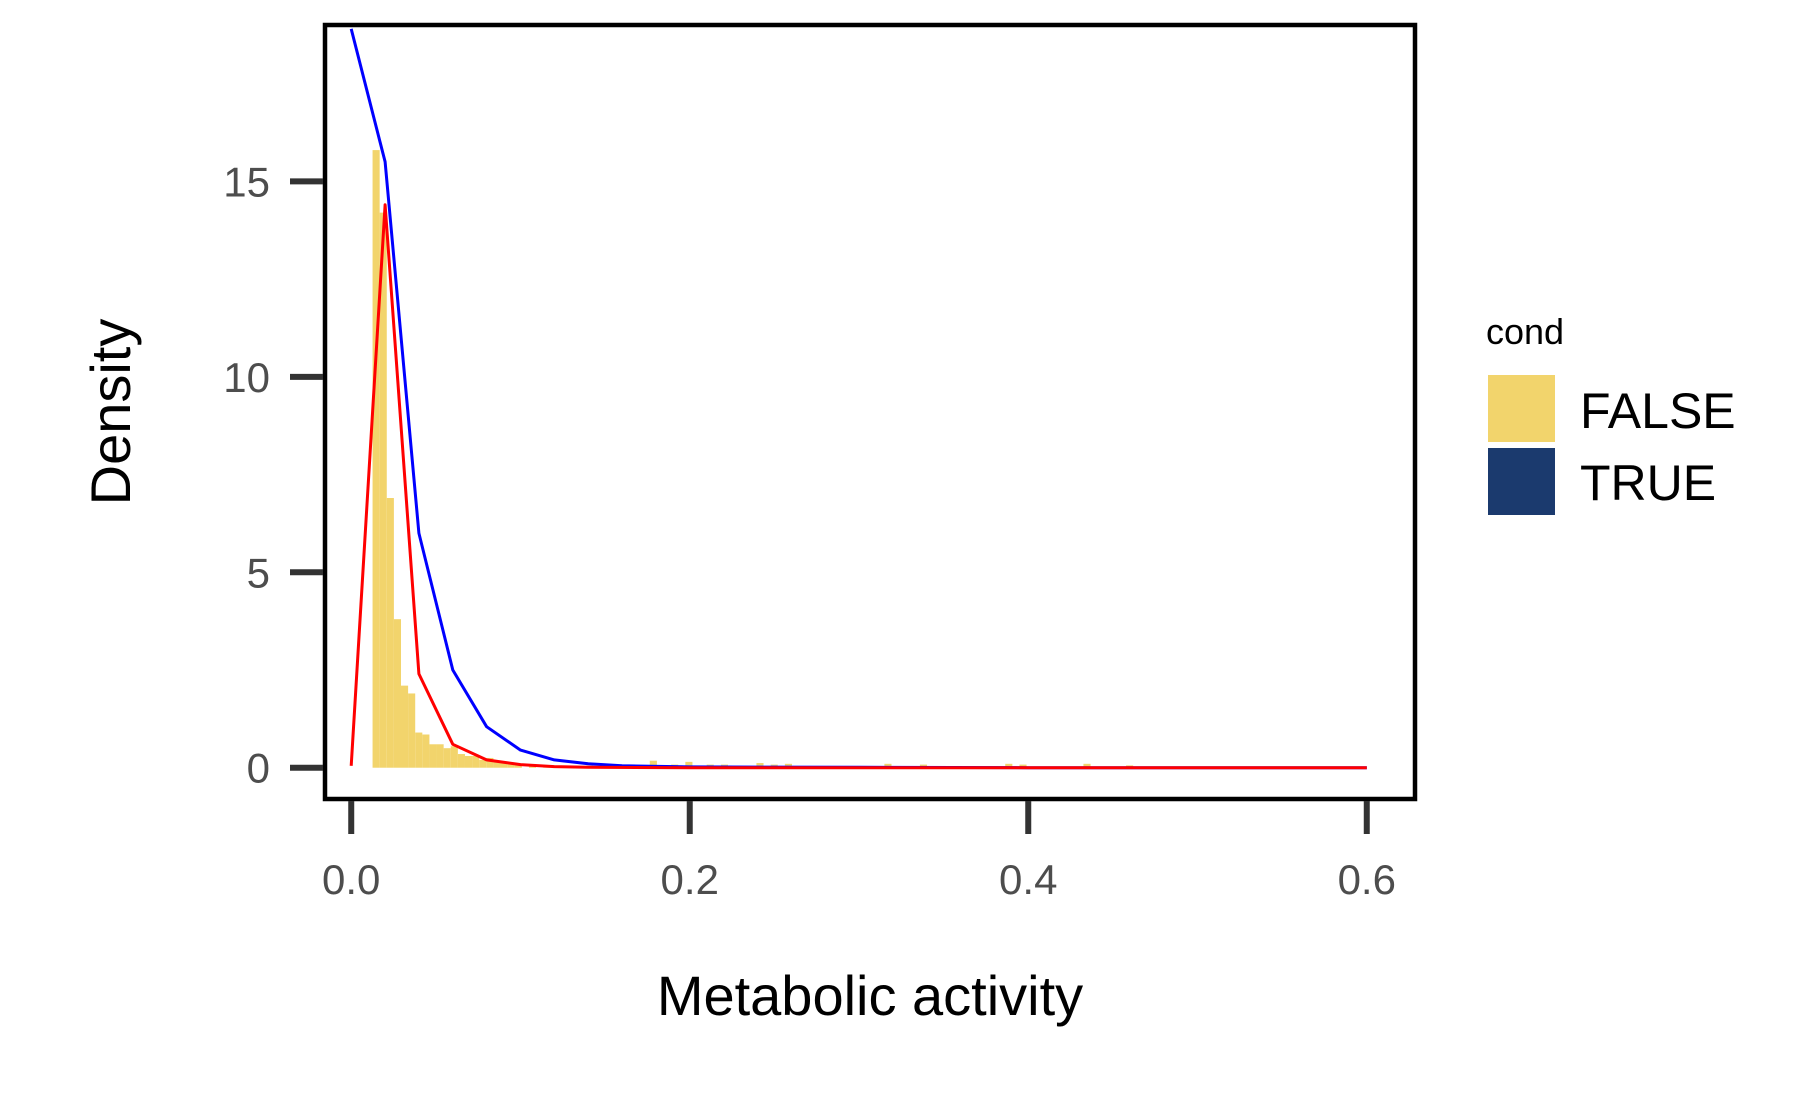 The height and width of the screenshot is (1109, 1799). I want to click on y-axis-title: Density, so click(110, 412).